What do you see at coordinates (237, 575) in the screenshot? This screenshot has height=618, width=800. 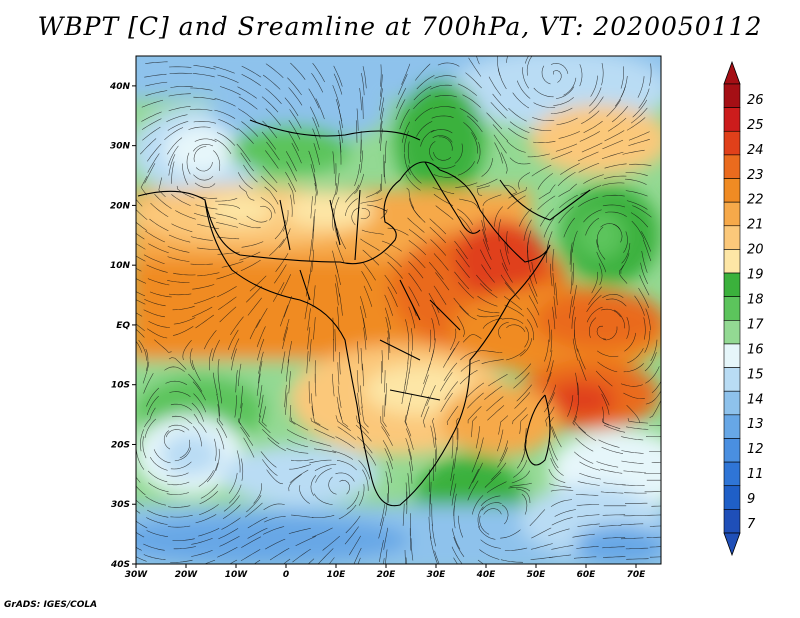 I see `lon-tick-label: 10W` at bounding box center [237, 575].